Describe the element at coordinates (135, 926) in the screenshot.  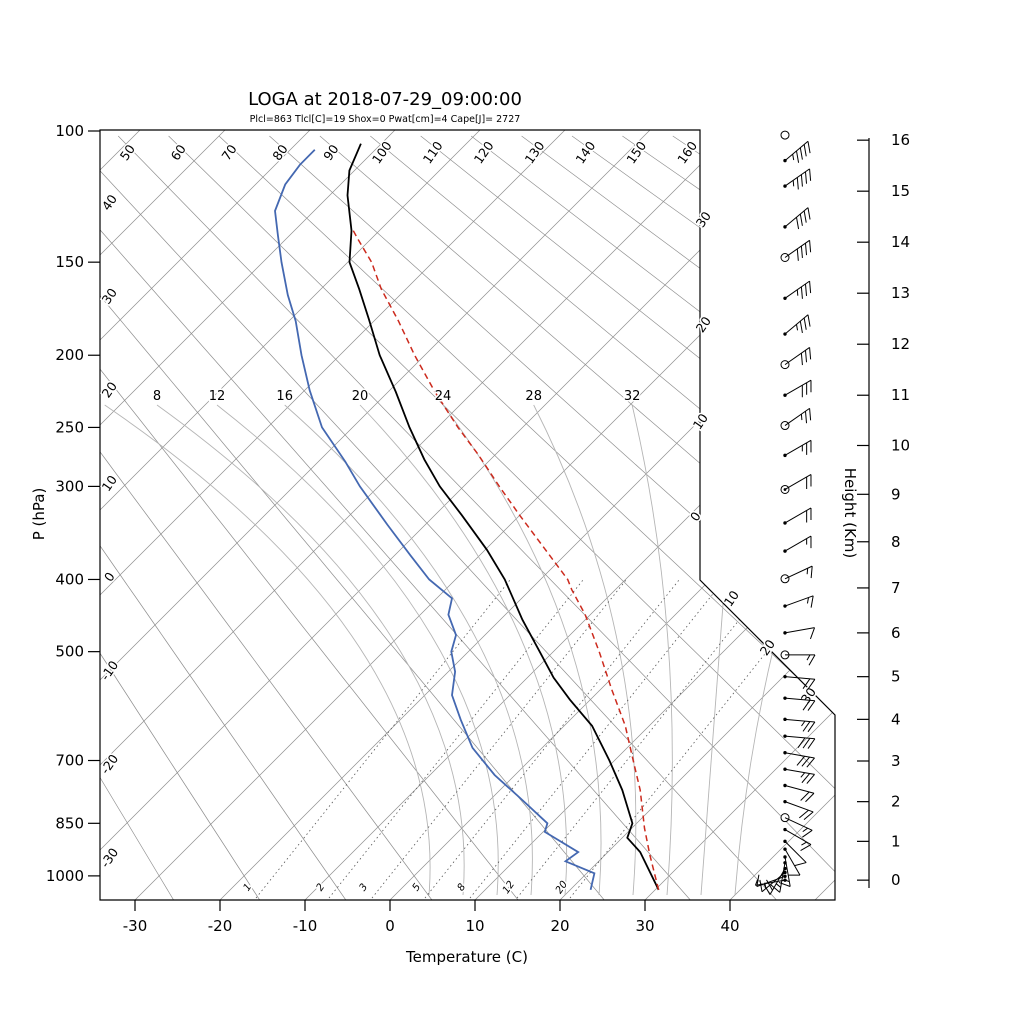
I see `temperature-tick-label: -30` at that location.